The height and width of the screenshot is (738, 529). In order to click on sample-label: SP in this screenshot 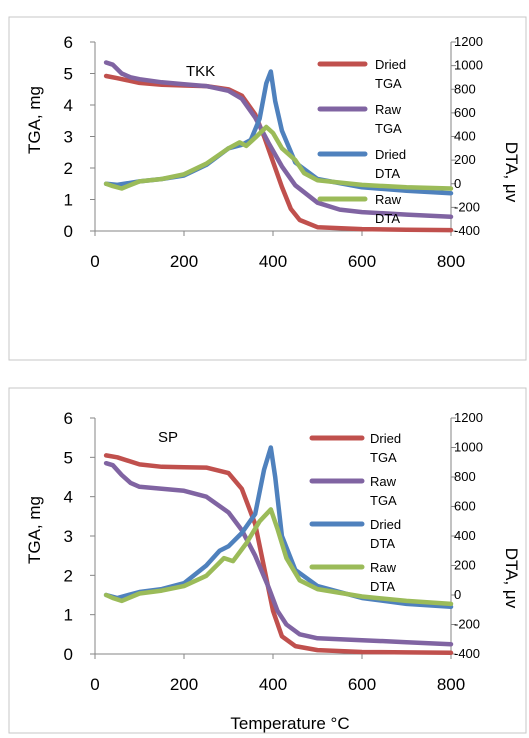, I will do `click(168, 437)`.